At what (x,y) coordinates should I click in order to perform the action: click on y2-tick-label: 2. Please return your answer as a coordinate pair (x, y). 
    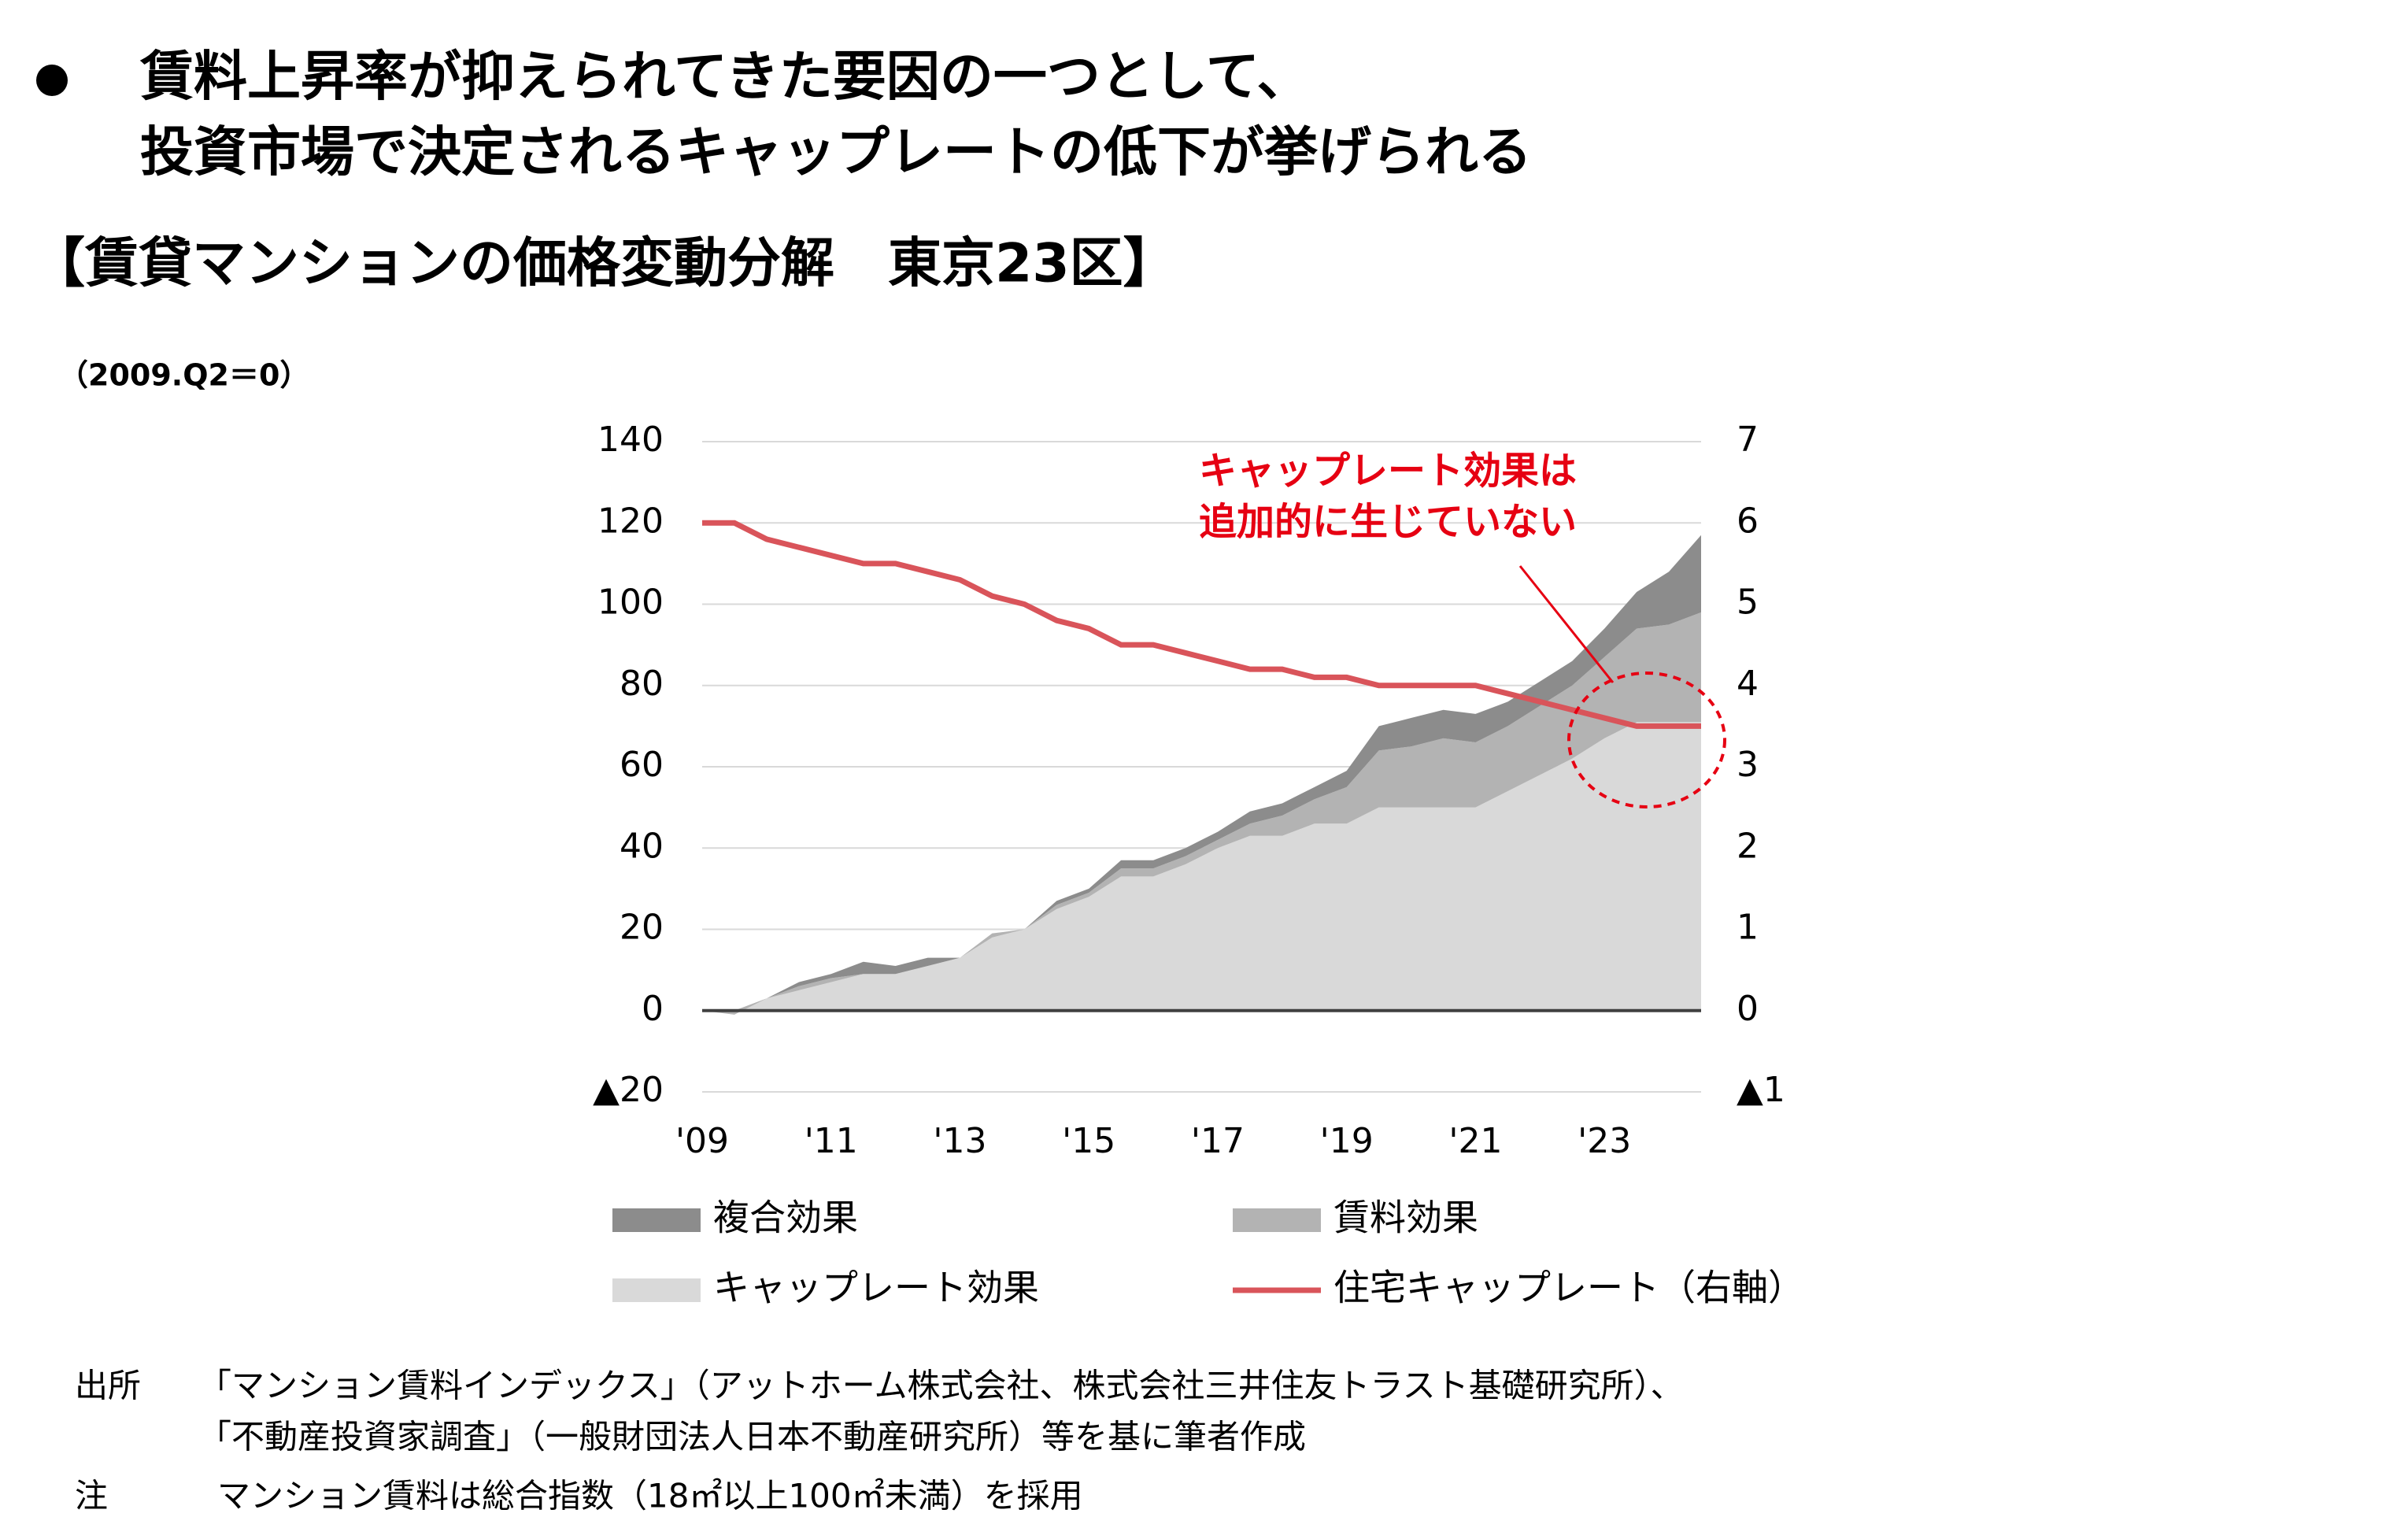
    Looking at the image, I should click on (1748, 846).